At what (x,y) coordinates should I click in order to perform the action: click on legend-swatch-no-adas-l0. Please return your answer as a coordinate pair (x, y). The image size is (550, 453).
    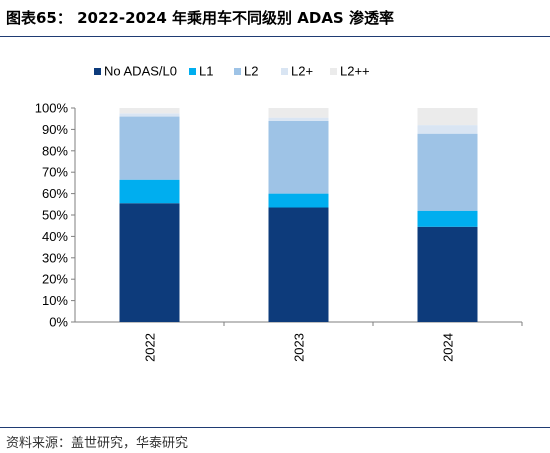
    Looking at the image, I should click on (97, 71).